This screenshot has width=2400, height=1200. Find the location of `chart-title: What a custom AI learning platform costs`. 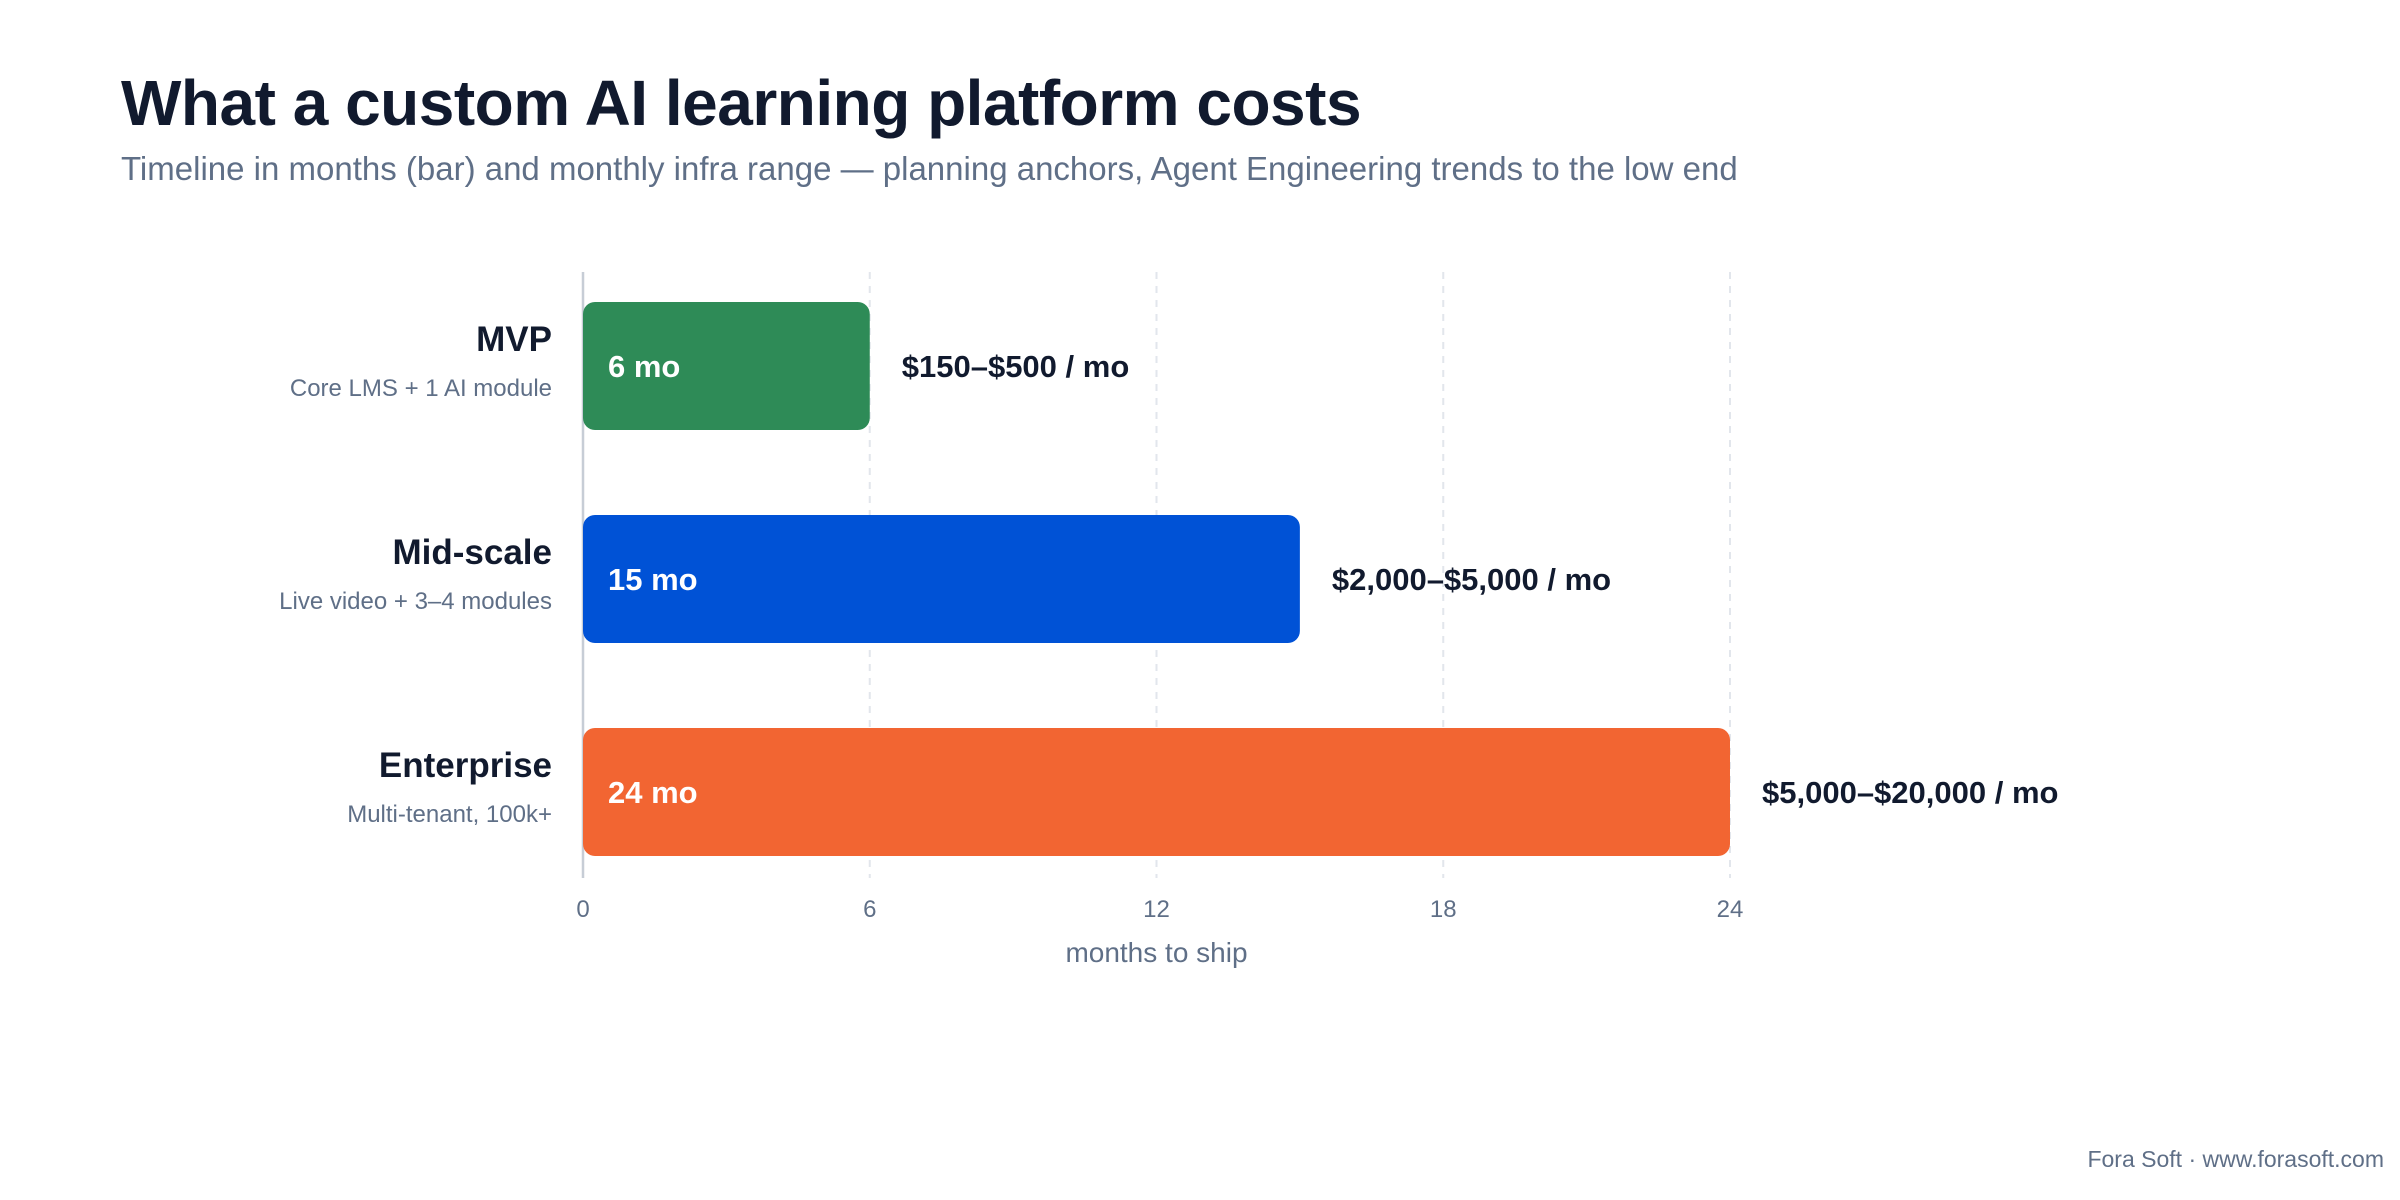

chart-title: What a custom AI learning platform costs is located at coordinates (741, 103).